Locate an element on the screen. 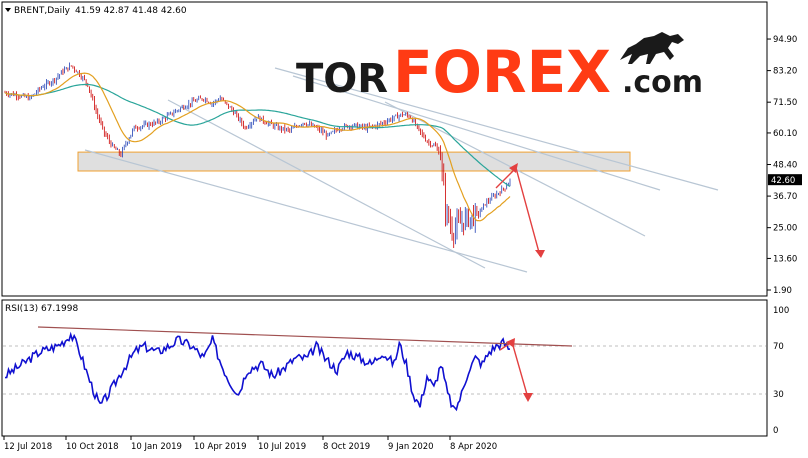 This screenshot has width=808, height=458. time-tick-label: 9 Jan 2020 is located at coordinates (411, 447).